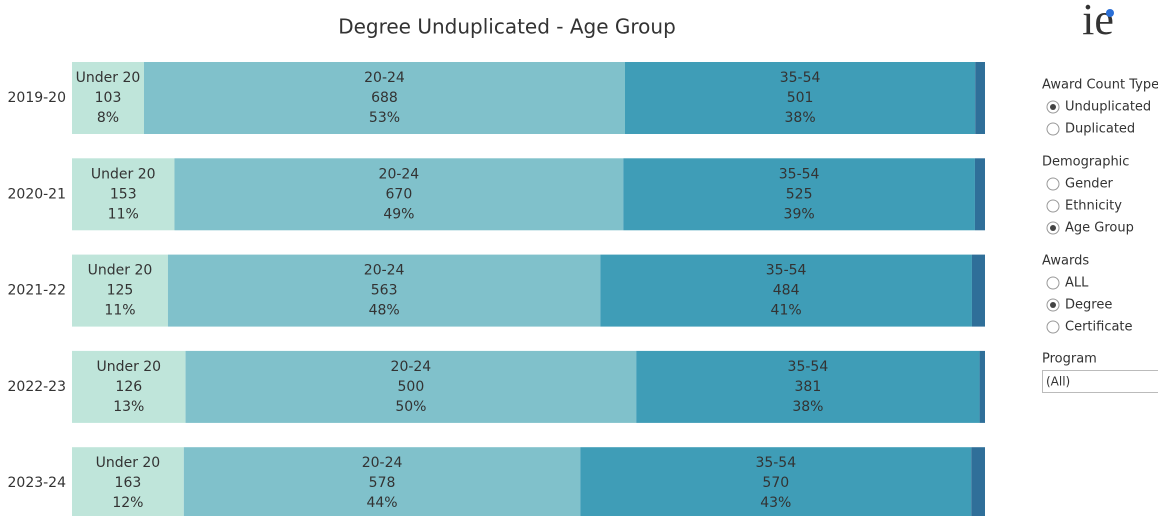  Describe the element at coordinates (1100, 85) in the screenshot. I see `filter-title: Award Count Type` at that location.